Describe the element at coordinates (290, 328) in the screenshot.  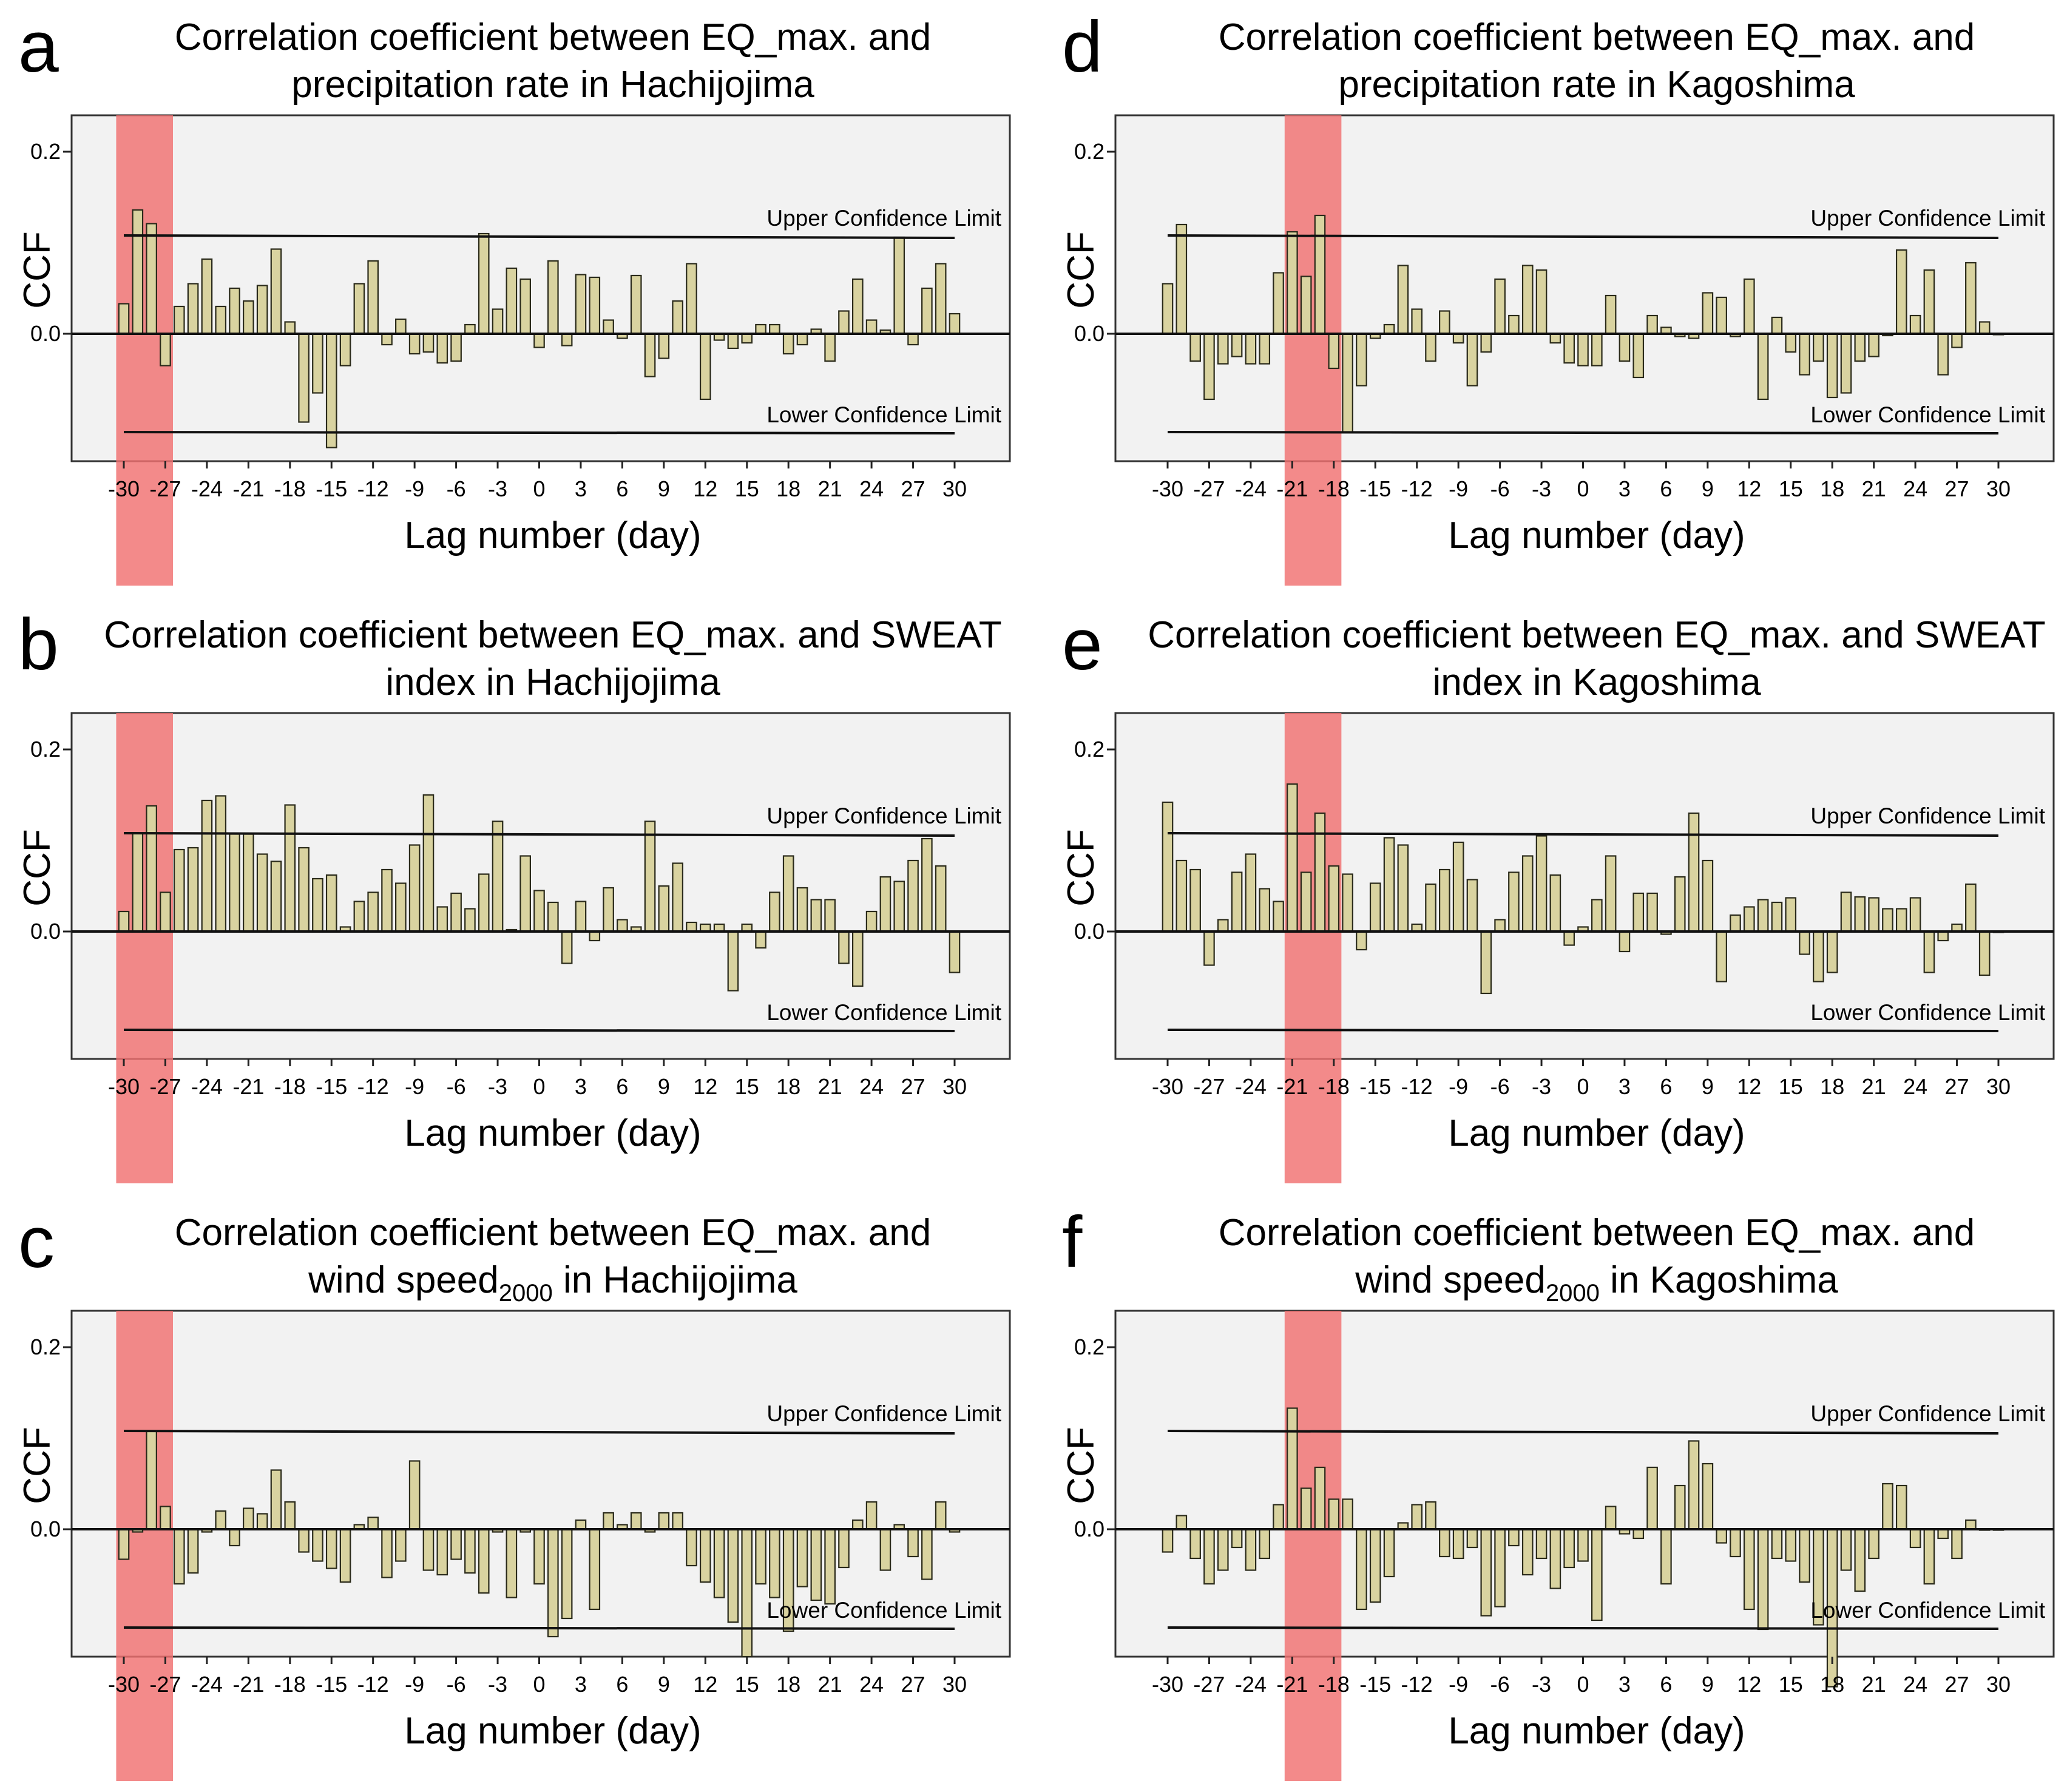
I see `bar-lag--18` at that location.